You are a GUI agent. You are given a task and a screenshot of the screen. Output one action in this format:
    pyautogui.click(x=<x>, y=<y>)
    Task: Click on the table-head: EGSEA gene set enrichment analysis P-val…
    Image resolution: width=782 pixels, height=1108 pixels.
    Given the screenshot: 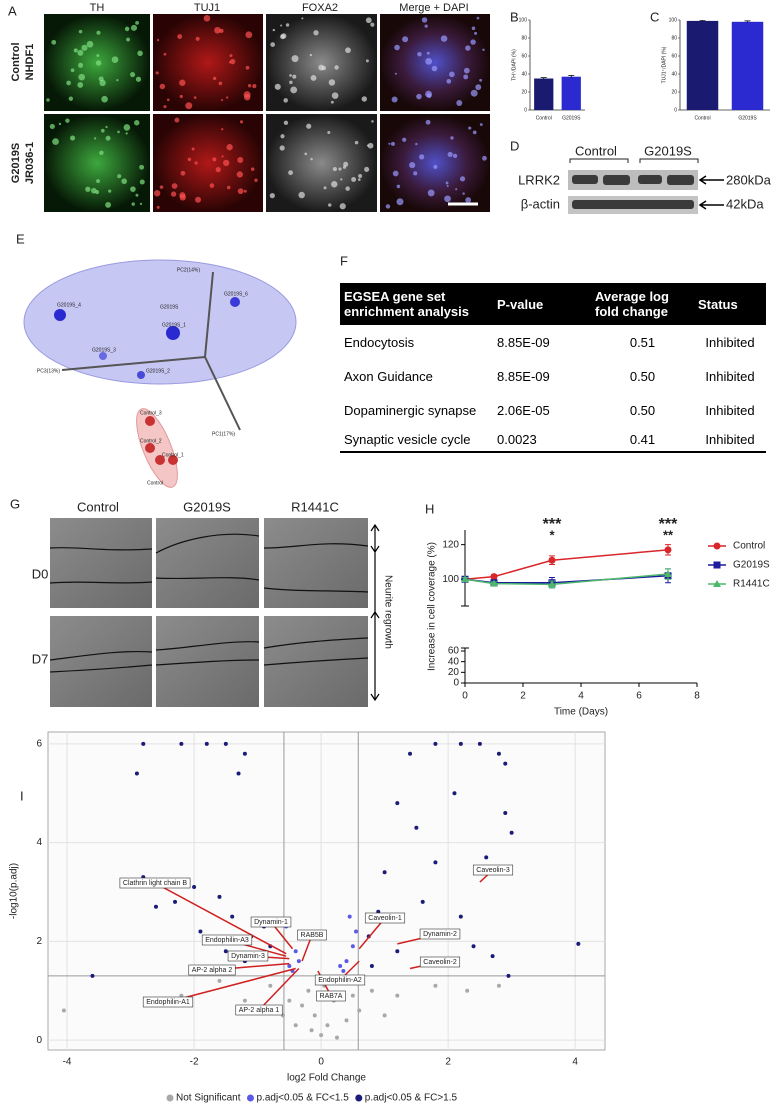 What is the action you would take?
    pyautogui.click(x=553, y=304)
    